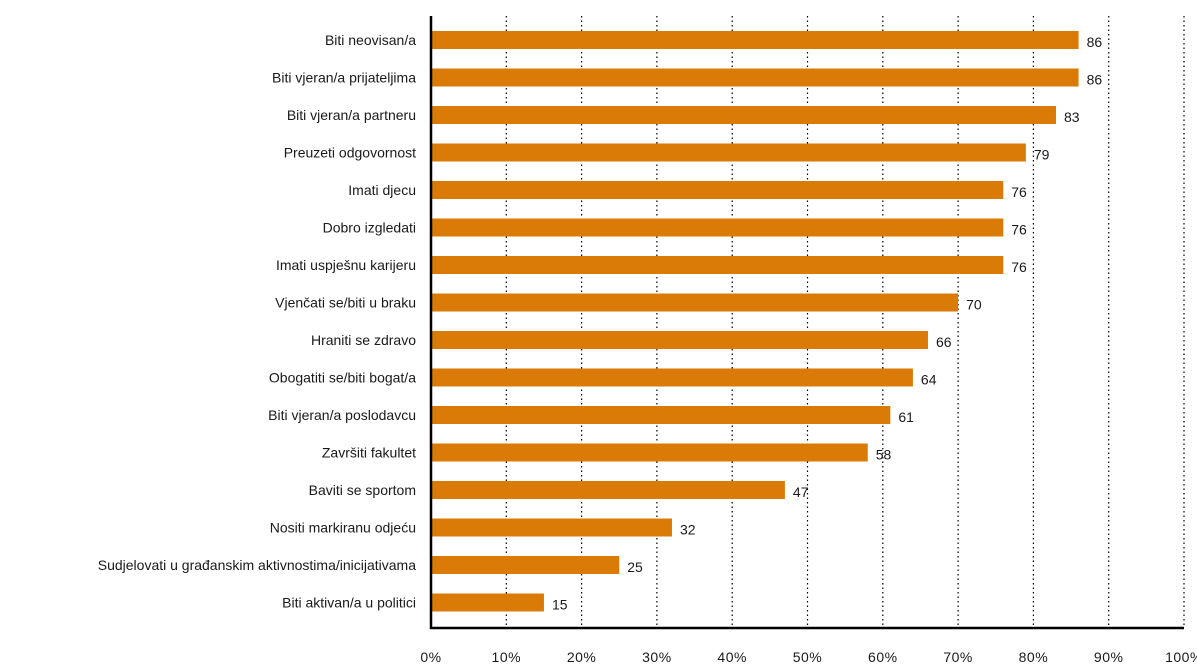 This screenshot has width=1197, height=666. What do you see at coordinates (1109, 657) in the screenshot?
I see `x-tick-label: 90%` at bounding box center [1109, 657].